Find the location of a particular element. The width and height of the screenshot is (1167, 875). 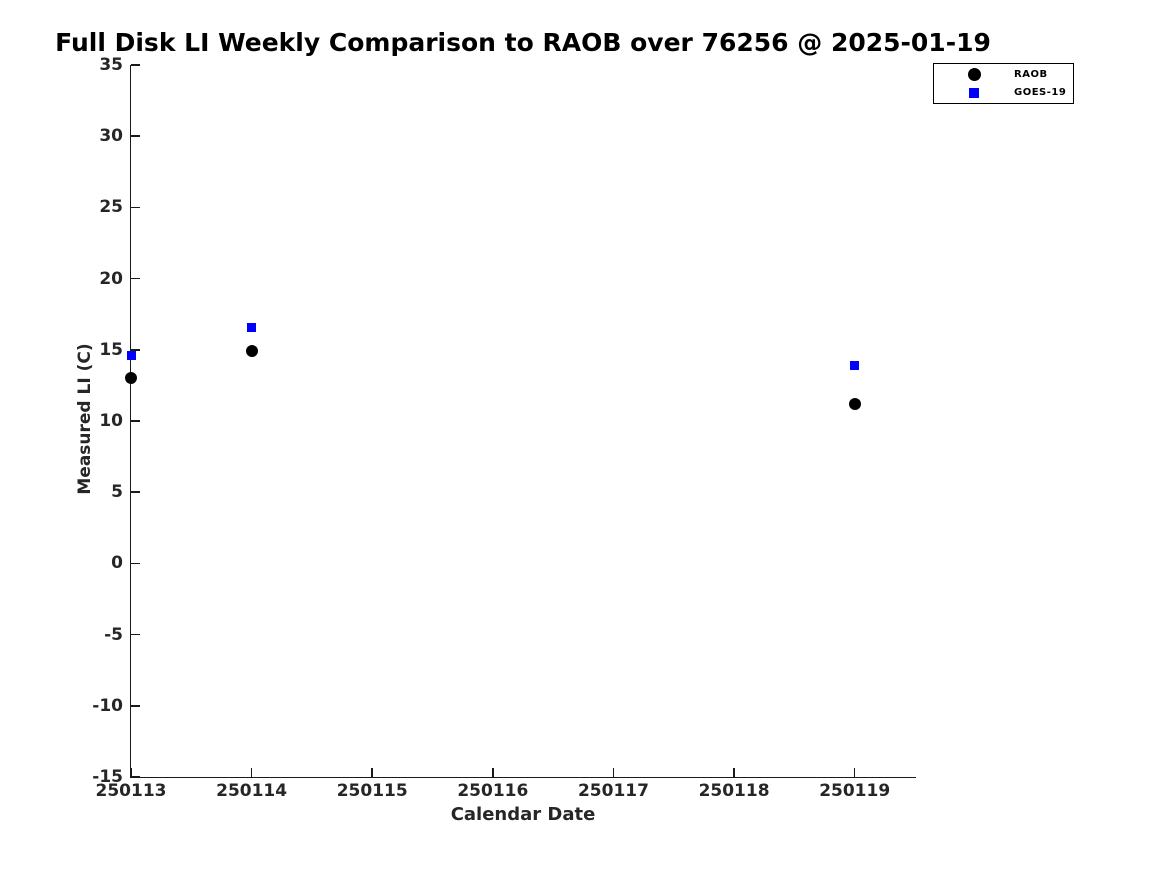

goes19-square-icon is located at coordinates (974, 92).